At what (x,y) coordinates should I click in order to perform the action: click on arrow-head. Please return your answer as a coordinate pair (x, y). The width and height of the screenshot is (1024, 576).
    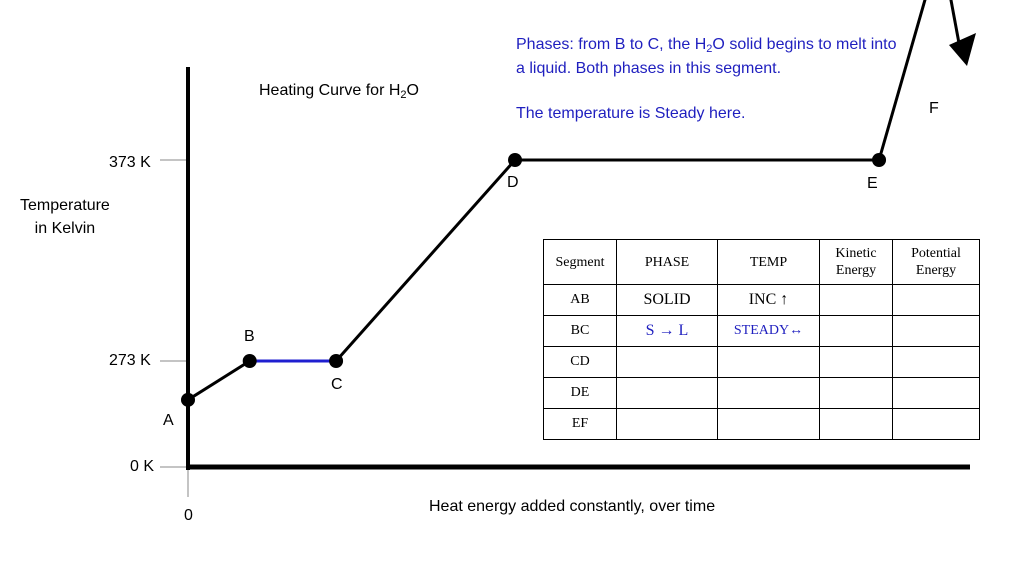
    Looking at the image, I should click on (962, 49).